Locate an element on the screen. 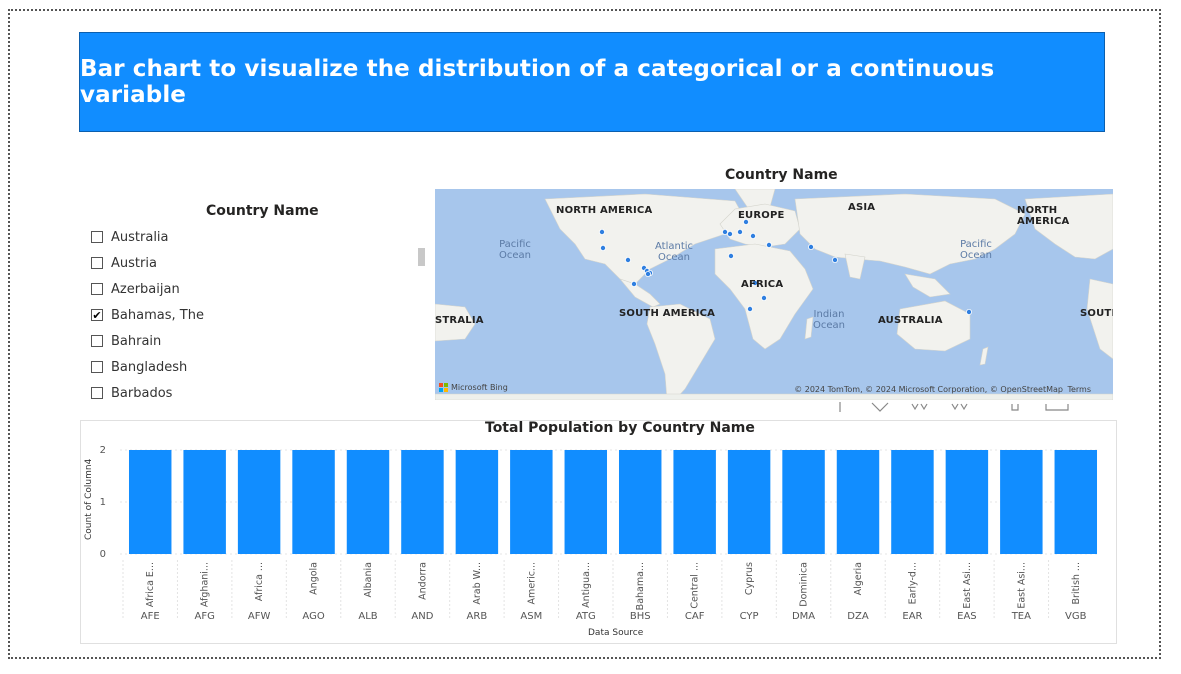  bar-ago is located at coordinates (313, 502).